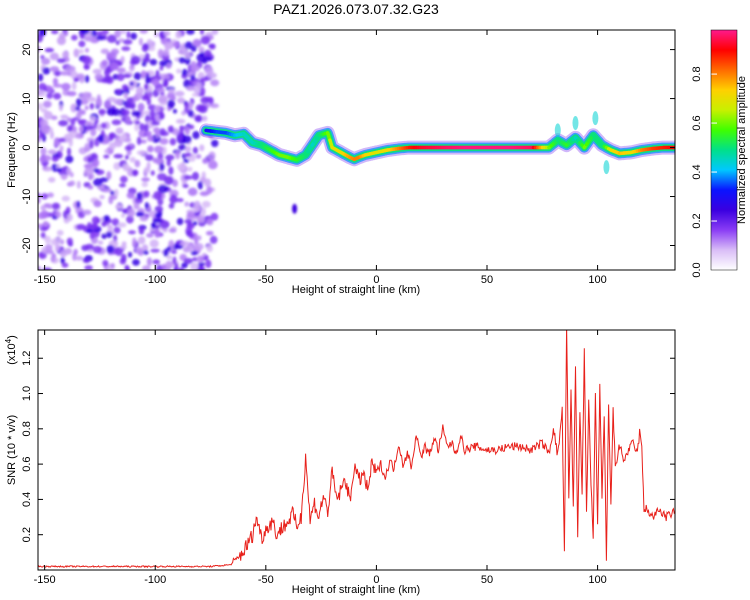  Describe the element at coordinates (606, 167) in the screenshot. I see `ridge-burst` at that location.